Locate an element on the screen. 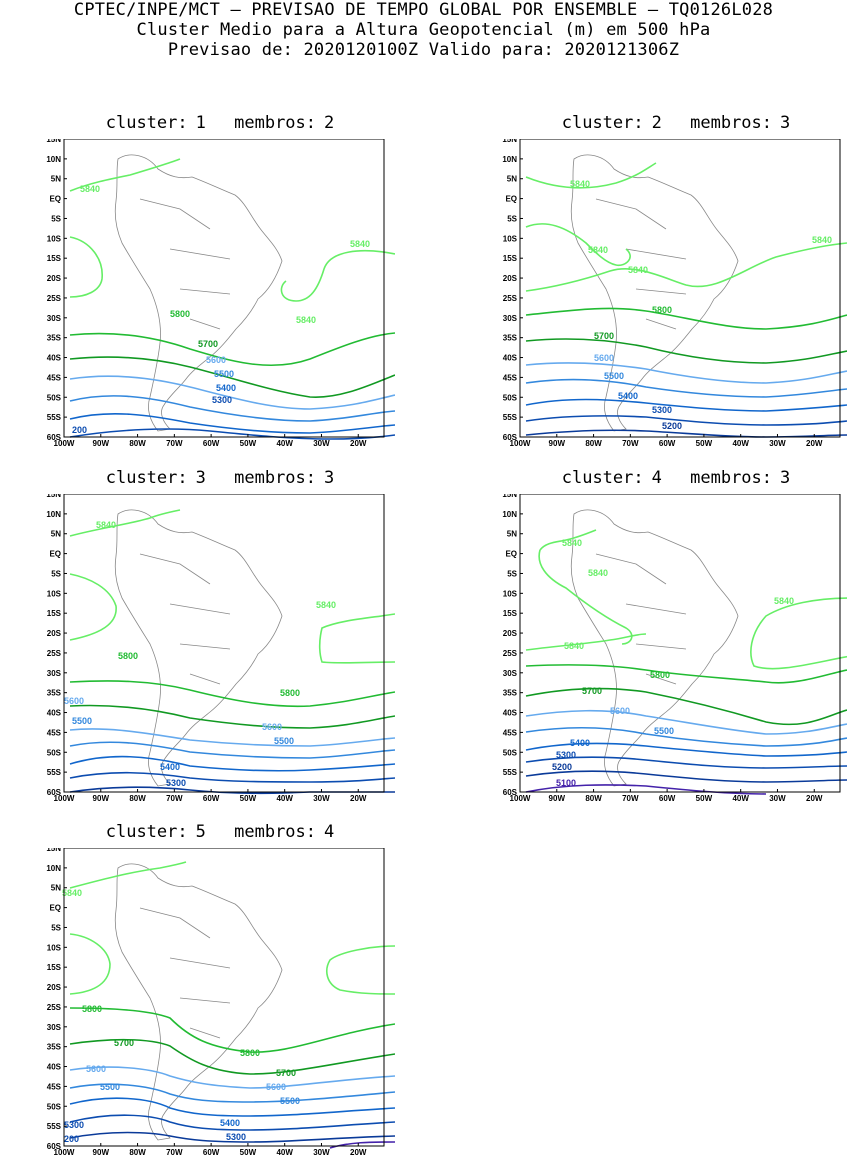 Image resolution: width=847 pixels, height=1160 pixels. lat-tick-label: 40S is located at coordinates (510, 358).